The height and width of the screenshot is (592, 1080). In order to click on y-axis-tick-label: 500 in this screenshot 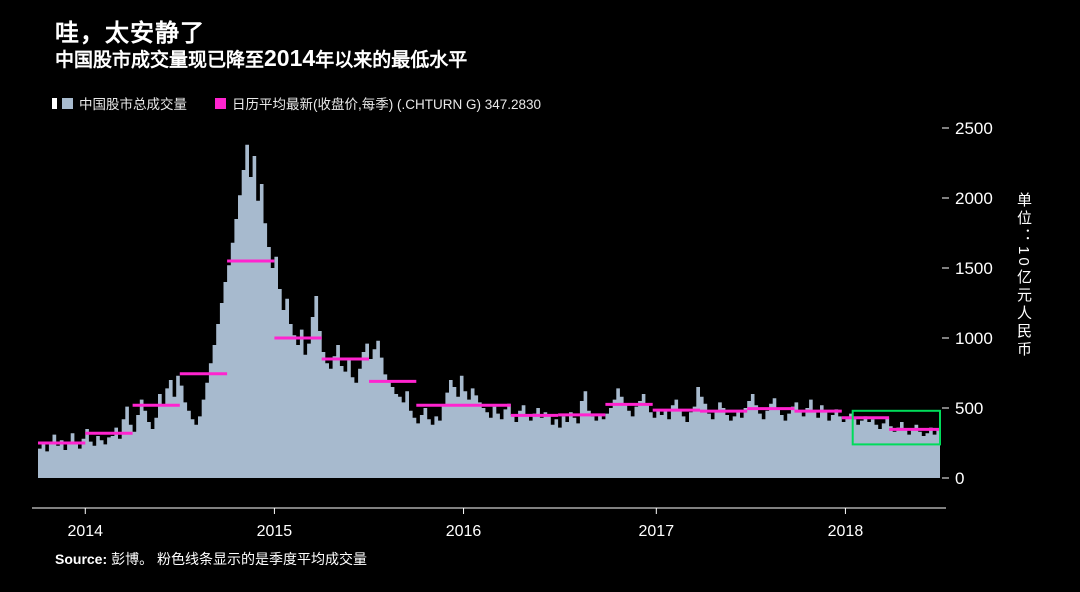, I will do `click(969, 408)`.